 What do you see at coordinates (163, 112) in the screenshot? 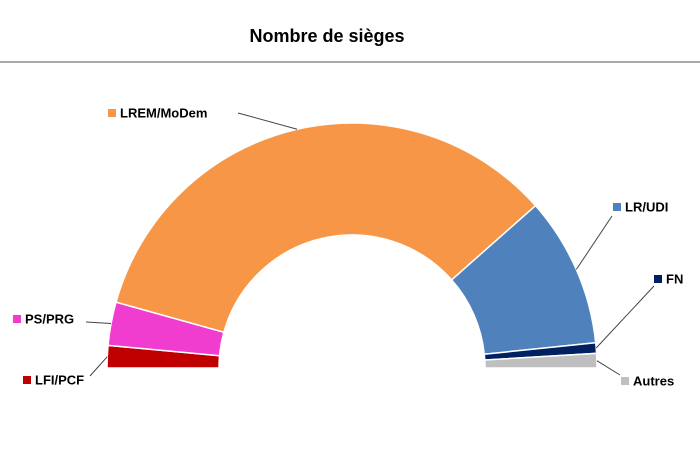
I see `slice-label: LREM/MoDem` at bounding box center [163, 112].